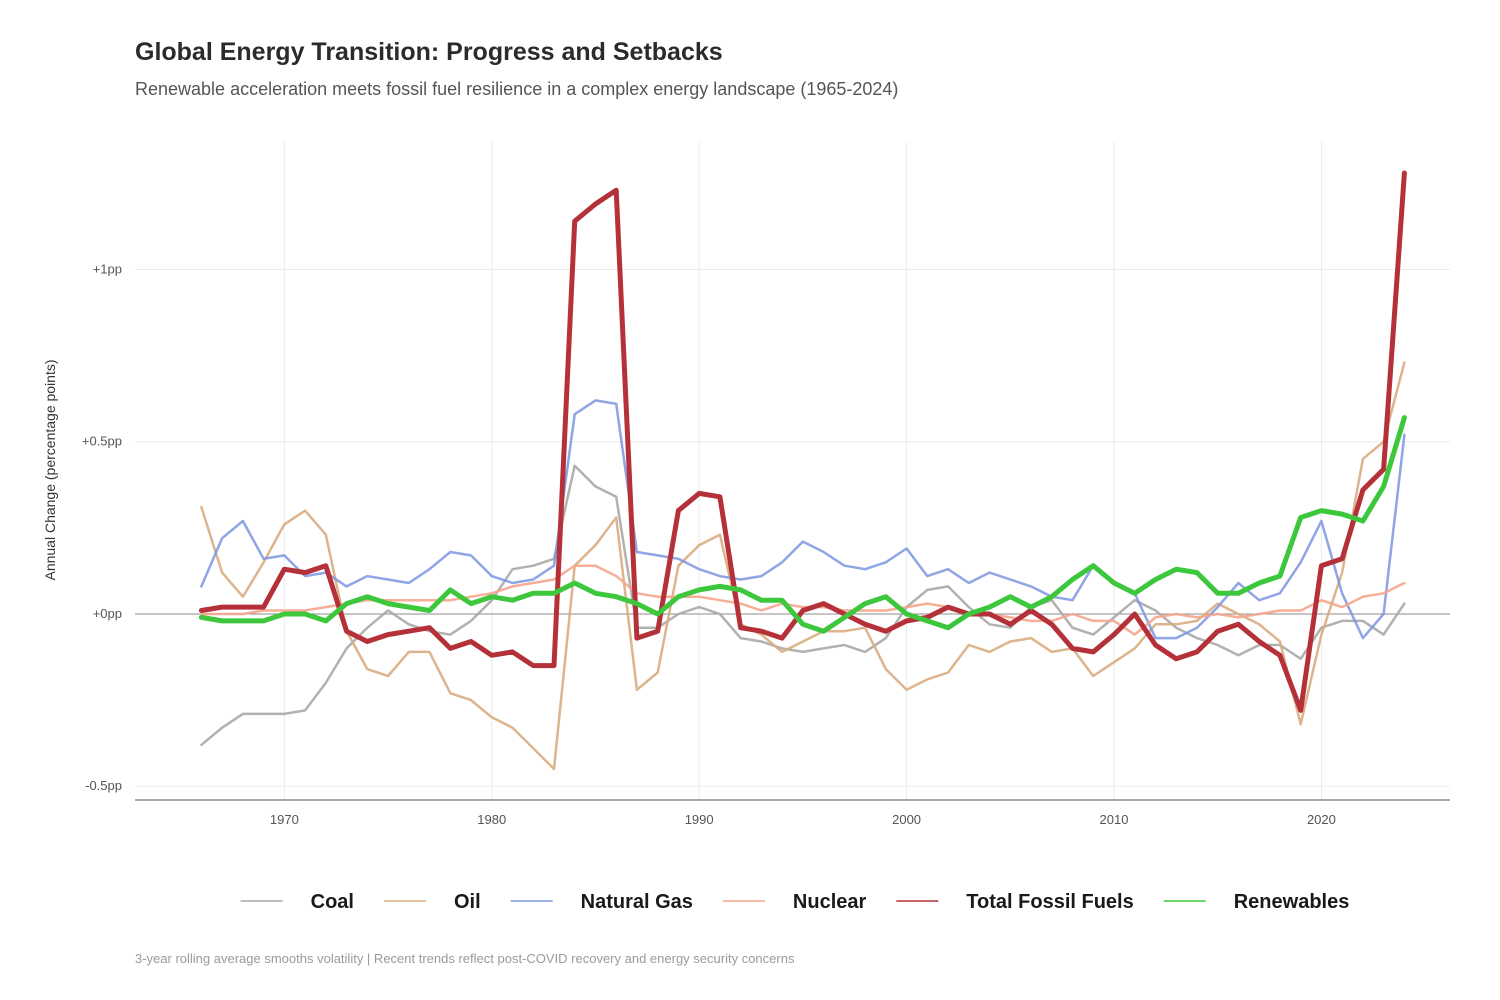 This screenshot has width=1500, height=1000. Describe the element at coordinates (637, 902) in the screenshot. I see `legend-label: Natural Gas` at that location.